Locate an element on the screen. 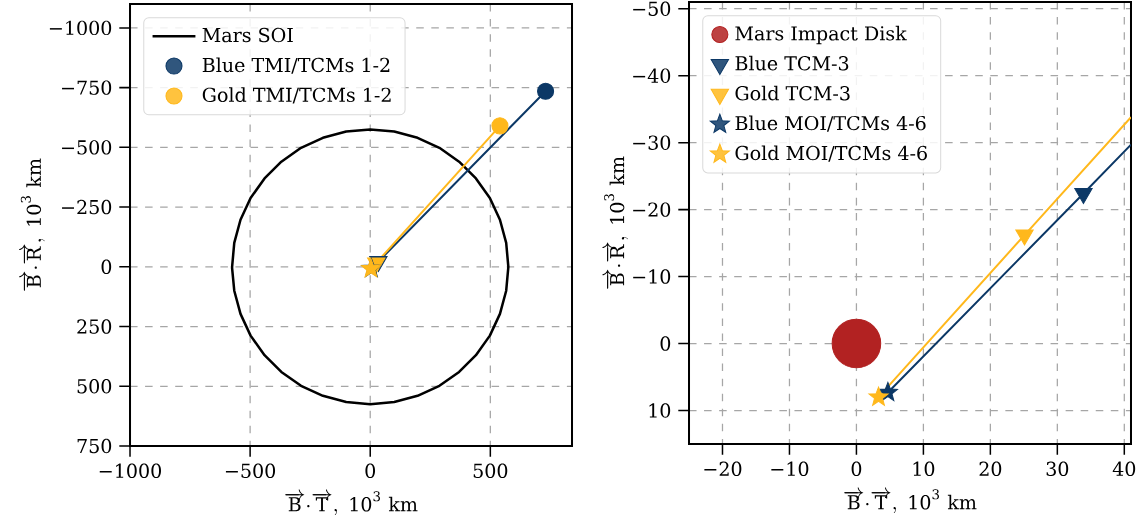 The image size is (1143, 523). legend-label: Gold TCM-3 is located at coordinates (792, 93).